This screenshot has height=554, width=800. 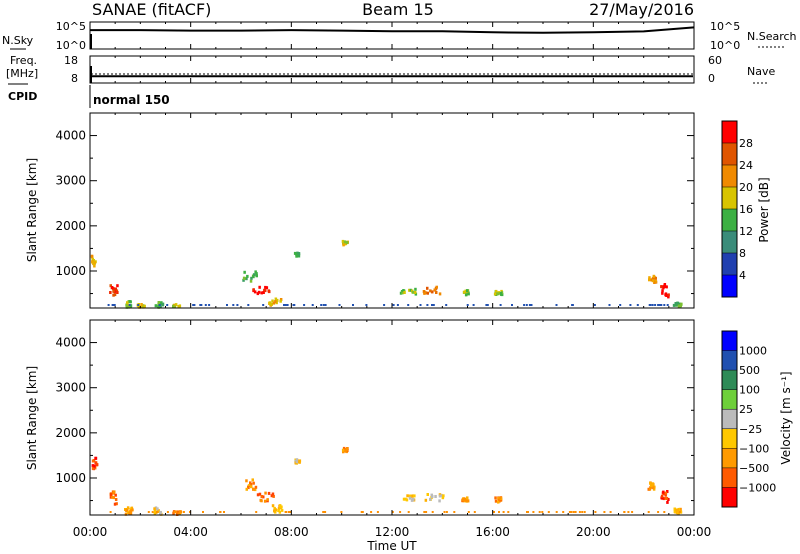 What do you see at coordinates (772, 36) in the screenshot?
I see `nsearch-label: N.Search` at bounding box center [772, 36].